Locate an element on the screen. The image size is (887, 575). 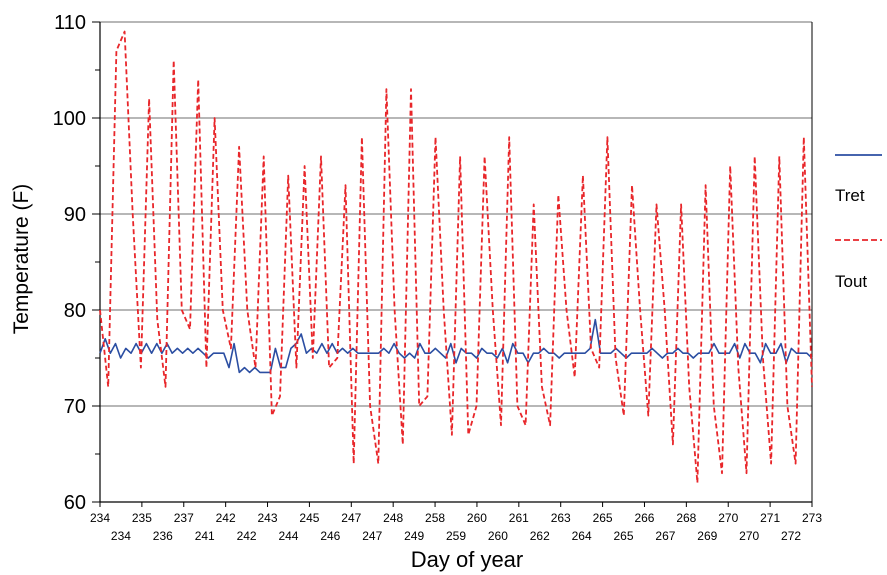
x-tick-label: 261 is located at coordinates (519, 518).